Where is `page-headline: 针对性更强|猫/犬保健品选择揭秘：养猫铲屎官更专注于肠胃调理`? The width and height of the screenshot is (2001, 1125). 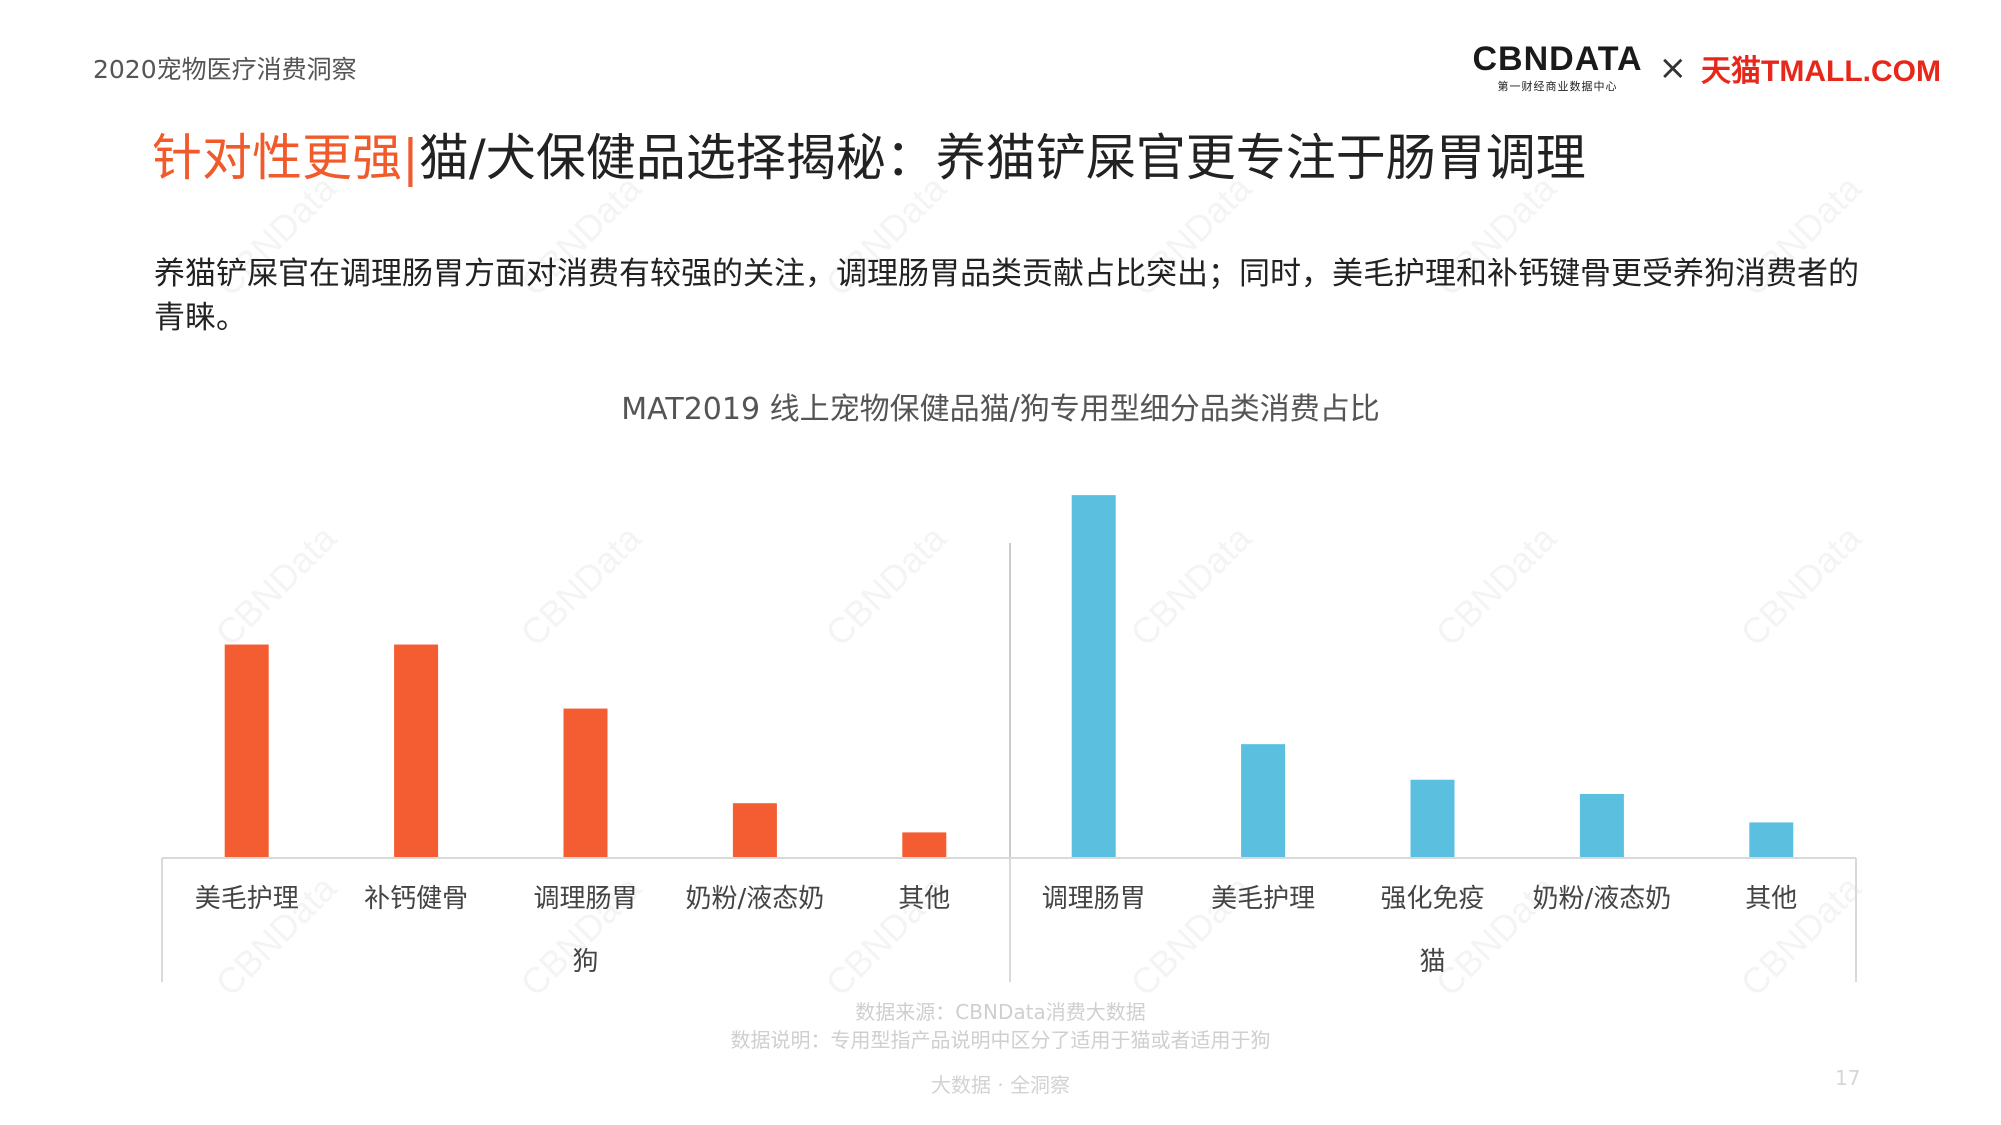
page-headline: 针对性更强|猫/犬保健品选择揭秘：养猫铲屎官更专注于肠胃调理 is located at coordinates (869, 158).